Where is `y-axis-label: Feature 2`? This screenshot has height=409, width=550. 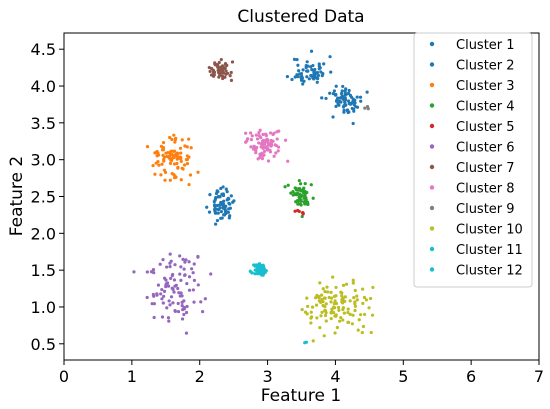
y-axis-label: Feature 2 is located at coordinates (17, 196).